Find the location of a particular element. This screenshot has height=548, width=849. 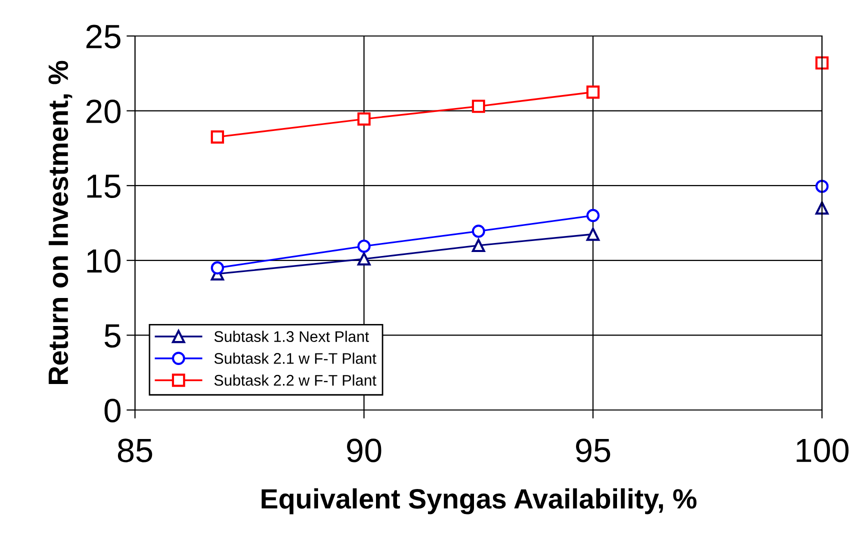

y-tick-label: 15 is located at coordinates (103, 186).